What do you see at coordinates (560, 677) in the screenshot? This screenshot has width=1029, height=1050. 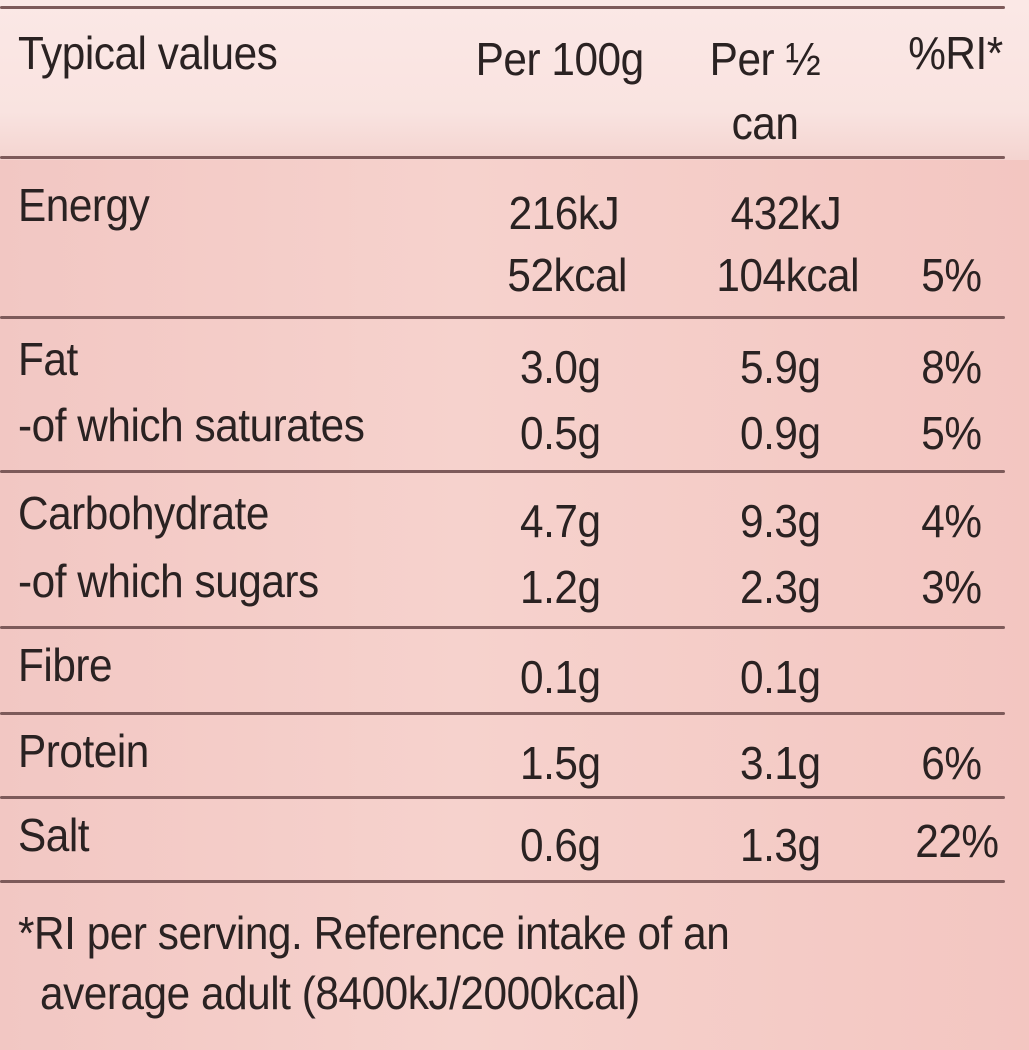 I see `row-fibre-per100: 0.1g` at bounding box center [560, 677].